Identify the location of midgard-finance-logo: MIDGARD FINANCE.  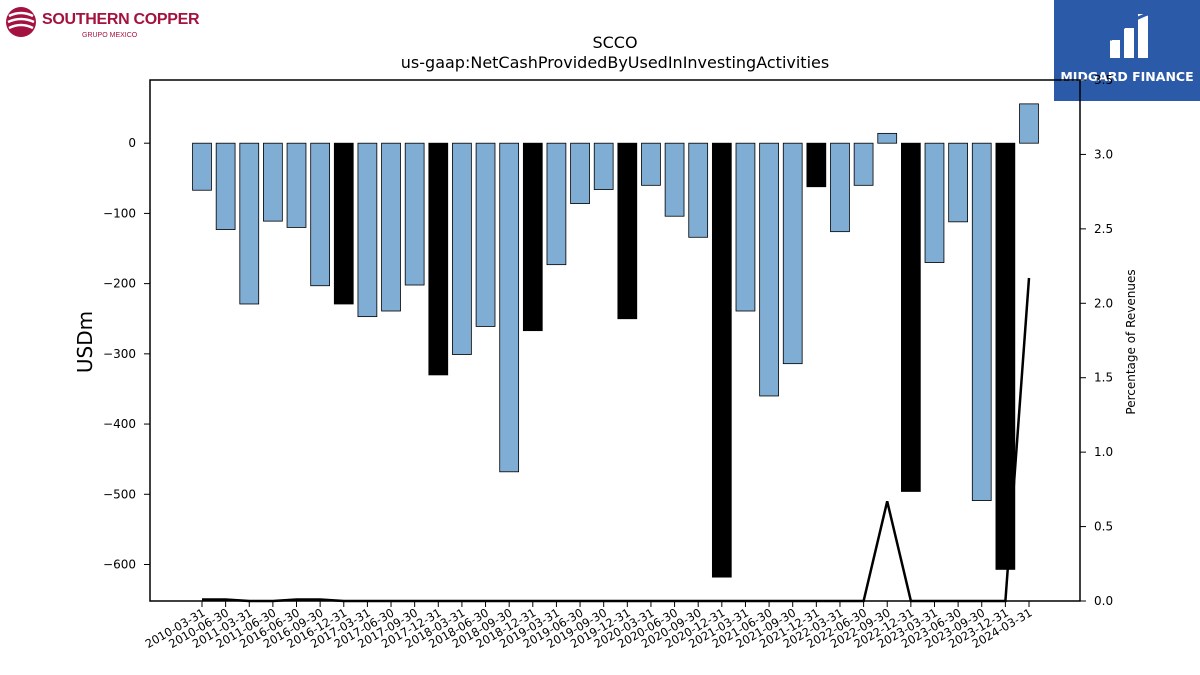
(1127, 50).